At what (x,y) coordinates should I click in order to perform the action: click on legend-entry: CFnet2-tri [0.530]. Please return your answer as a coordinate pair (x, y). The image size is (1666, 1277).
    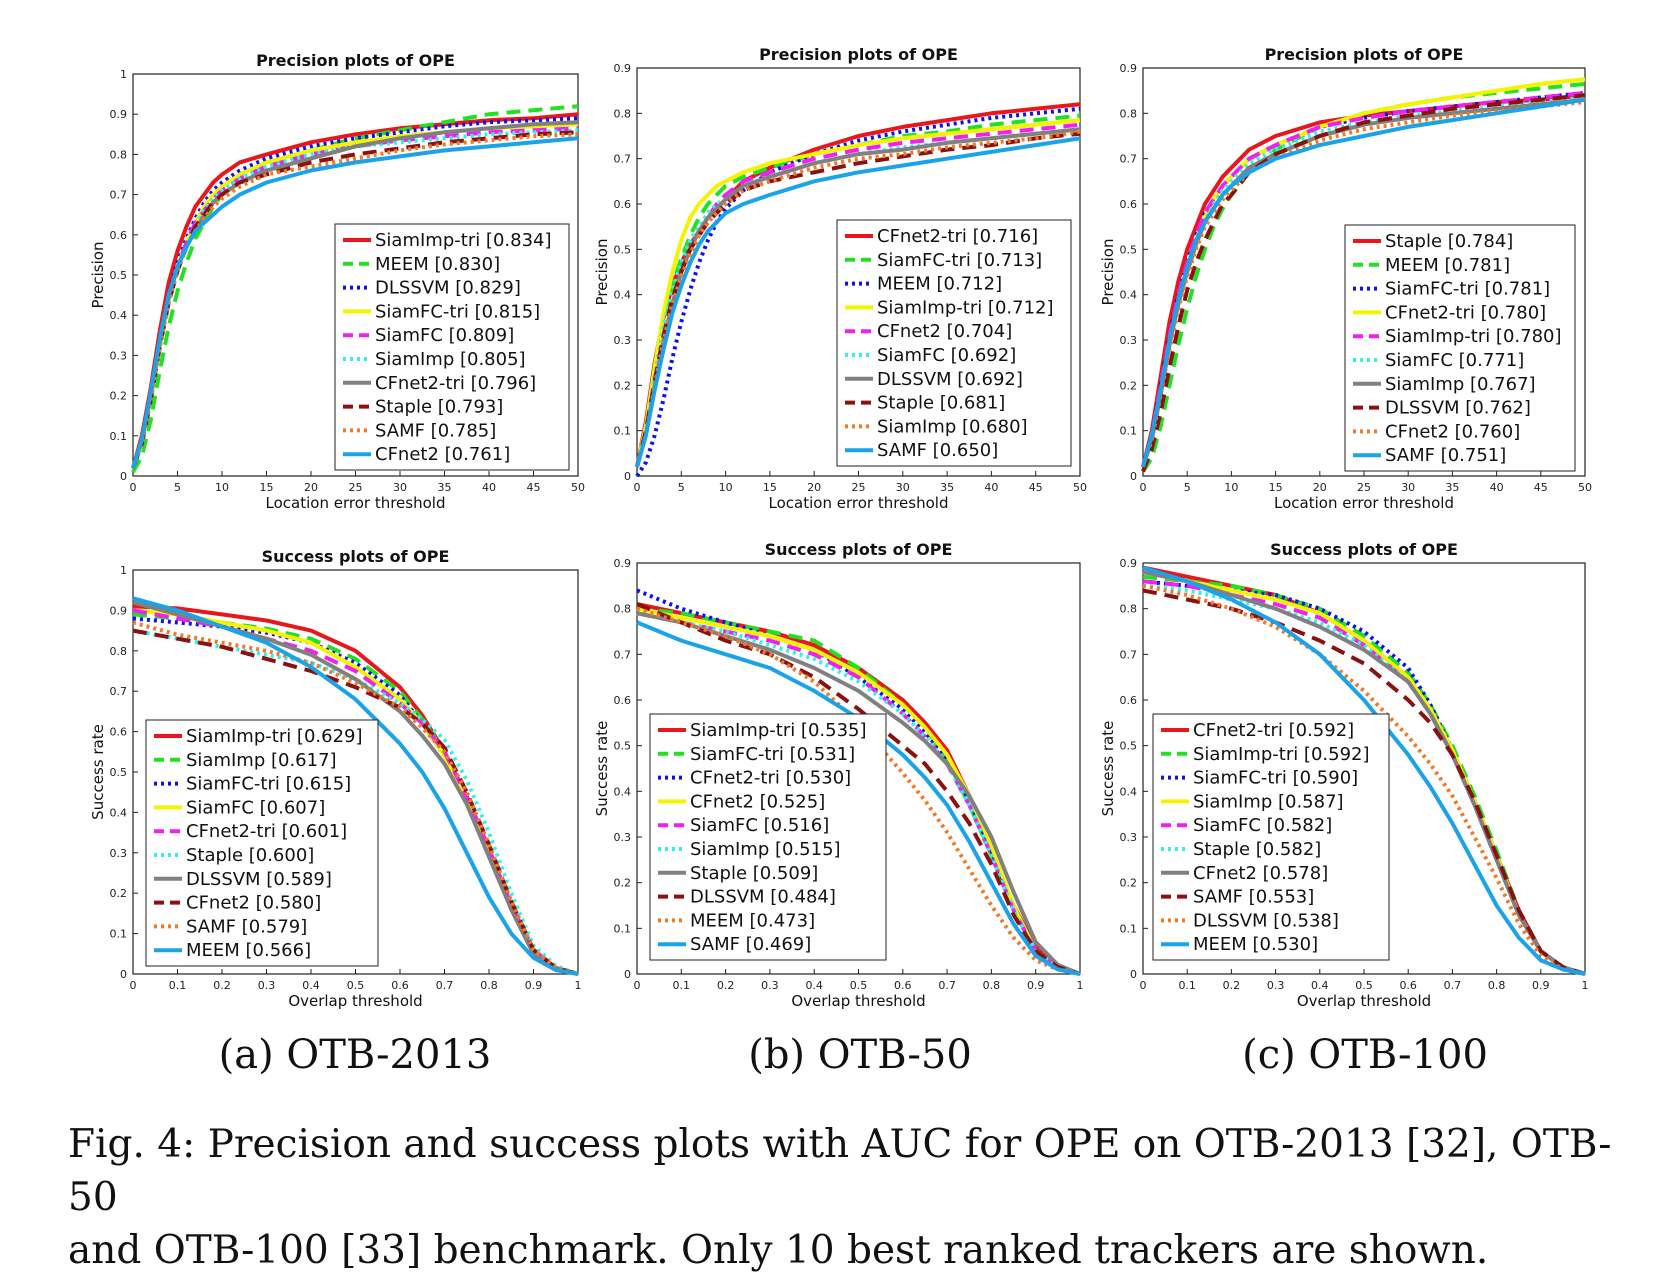
    Looking at the image, I should click on (770, 778).